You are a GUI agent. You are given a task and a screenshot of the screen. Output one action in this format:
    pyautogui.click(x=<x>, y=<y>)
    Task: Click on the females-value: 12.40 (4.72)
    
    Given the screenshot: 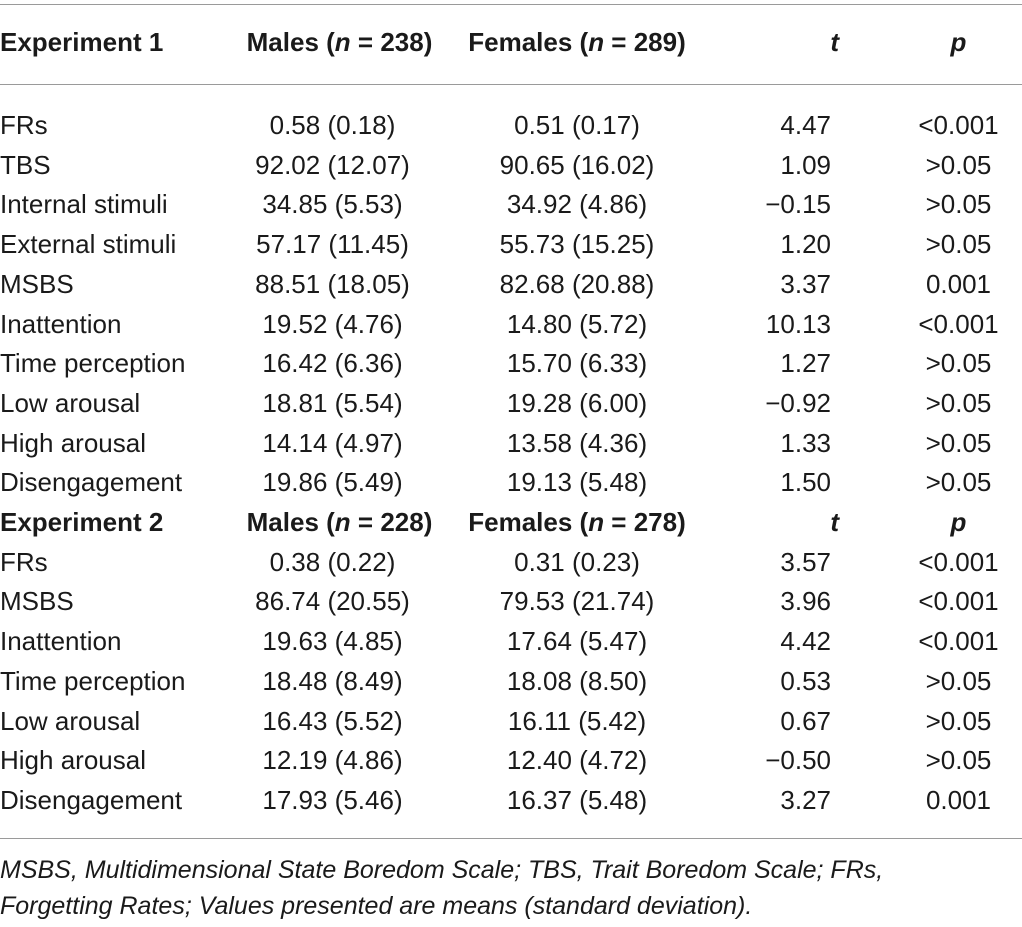 What is the action you would take?
    pyautogui.click(x=577, y=760)
    